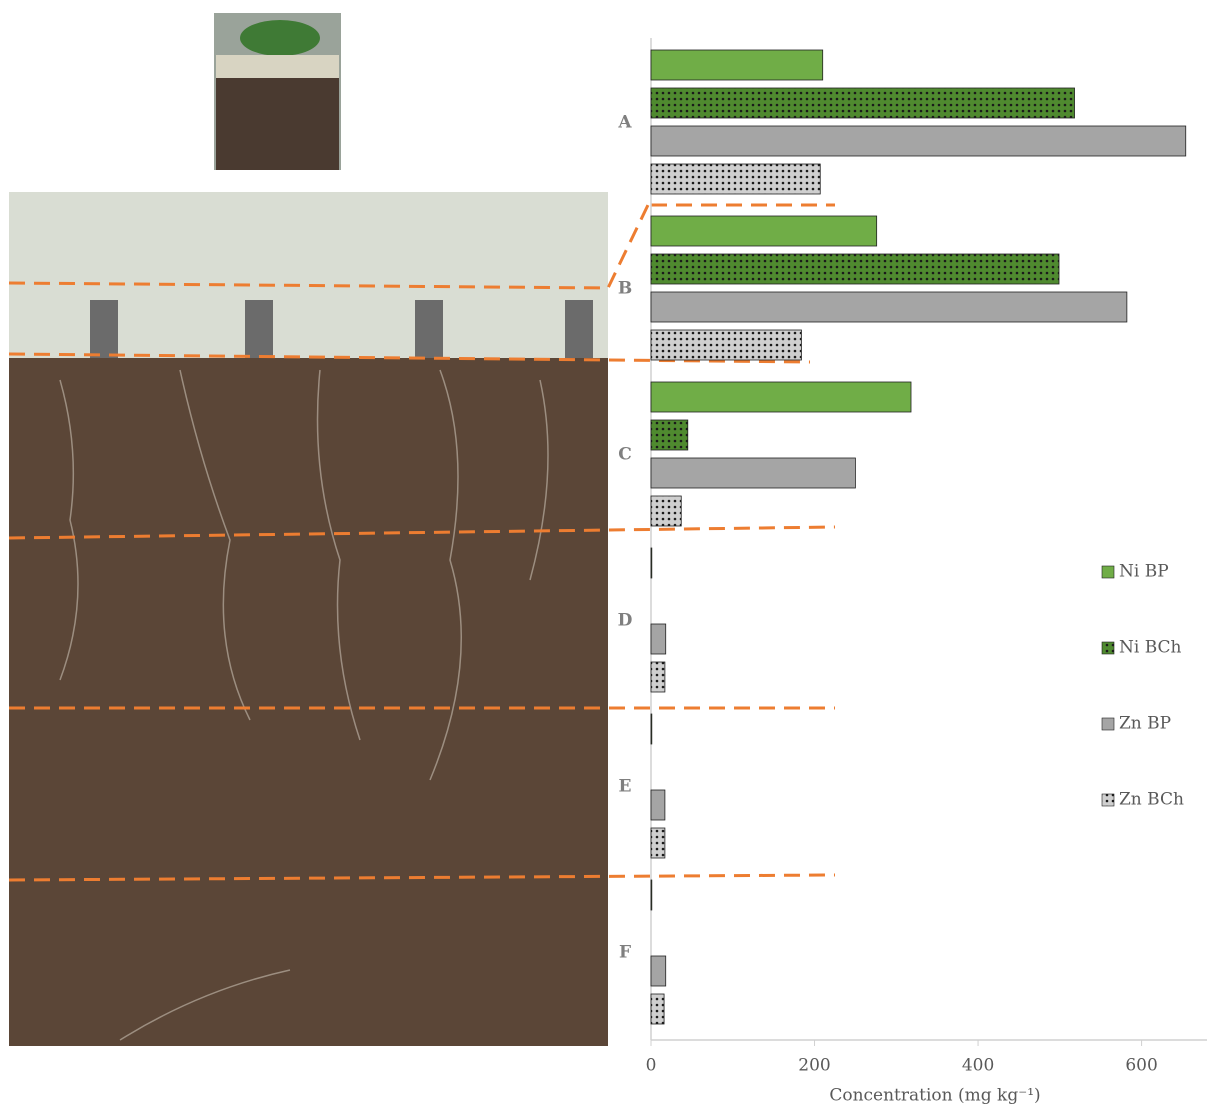 This screenshot has width=1209, height=1108. Describe the element at coordinates (1145, 724) in the screenshot. I see `legend-label: Zn BP` at that location.